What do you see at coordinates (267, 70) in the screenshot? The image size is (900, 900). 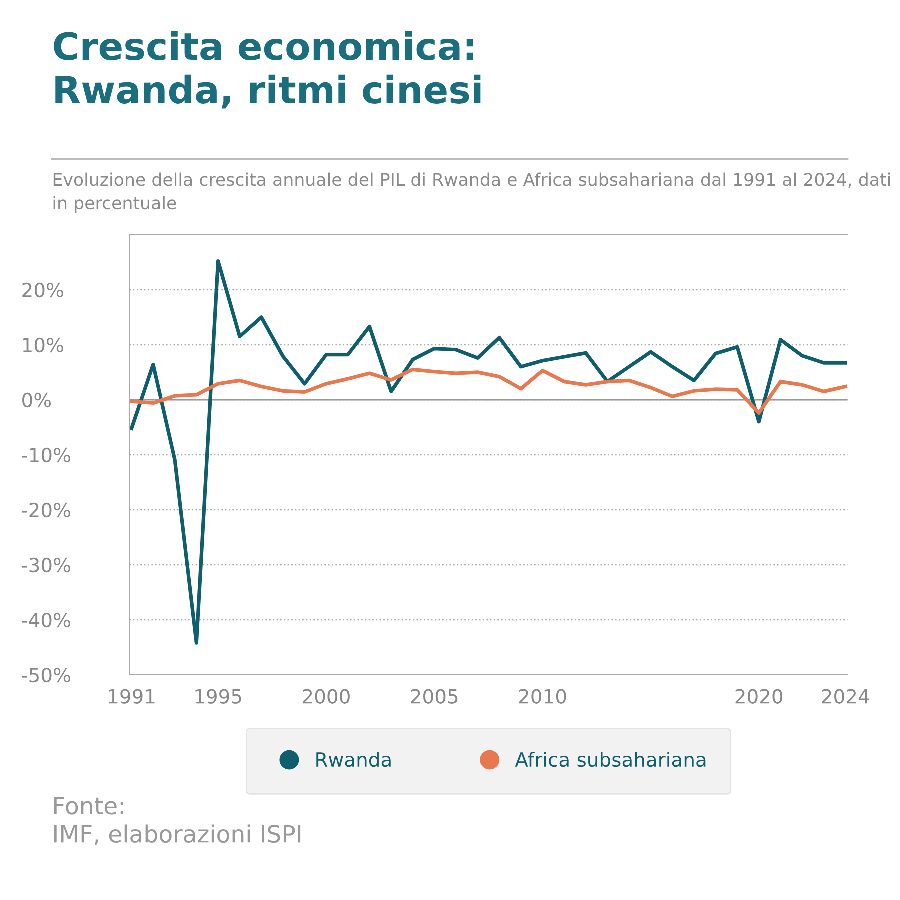 I see `chart-title: Crescita economica: Rwanda, ritmi cinesi` at bounding box center [267, 70].